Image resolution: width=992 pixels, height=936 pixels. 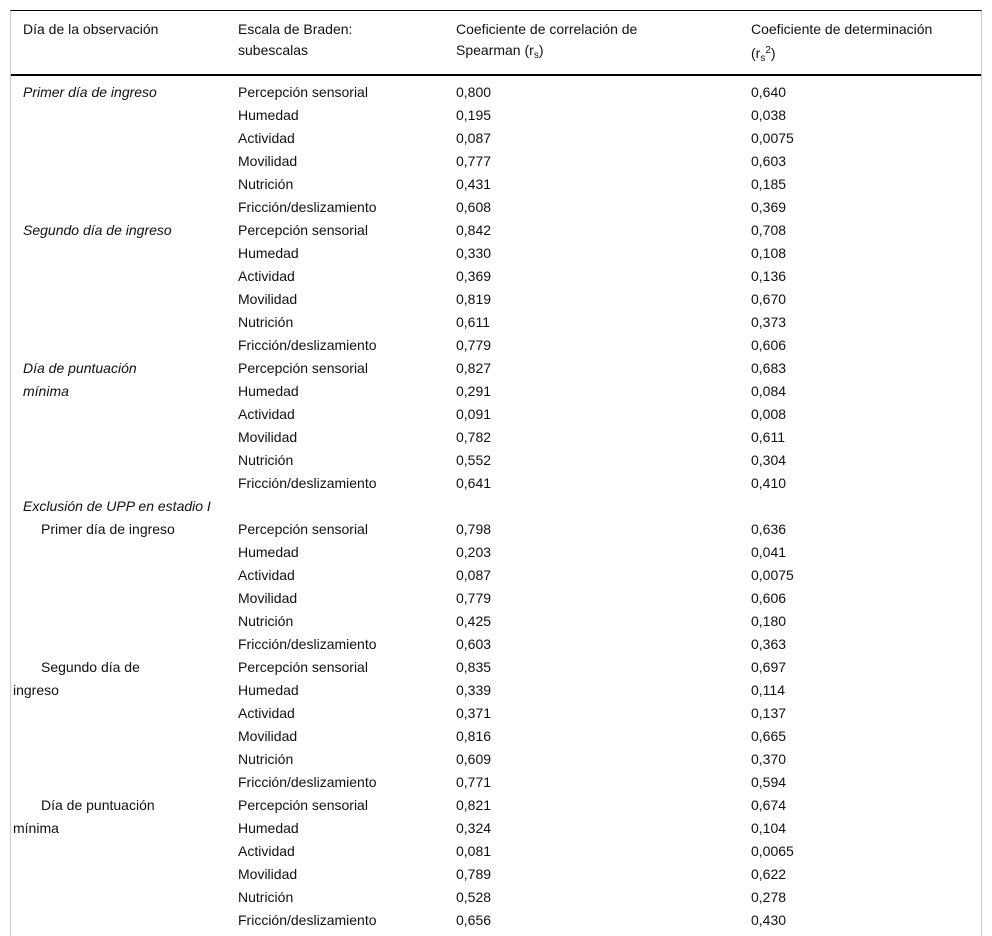 What do you see at coordinates (474, 161) in the screenshot?
I see `spearman-value-cell: 0,777` at bounding box center [474, 161].